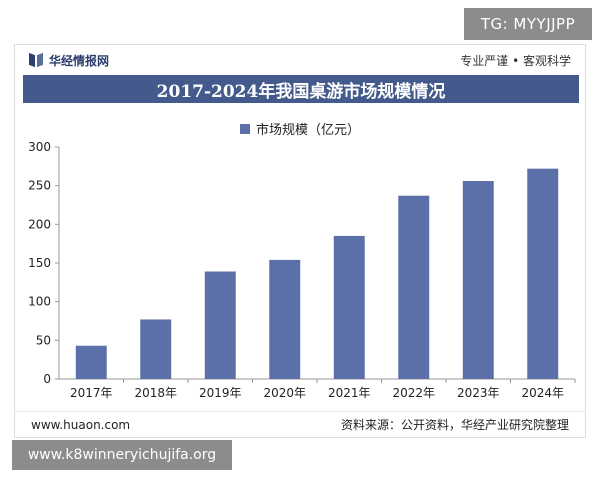  What do you see at coordinates (155, 393) in the screenshot?
I see `x-tick-label: 2018年` at bounding box center [155, 393].